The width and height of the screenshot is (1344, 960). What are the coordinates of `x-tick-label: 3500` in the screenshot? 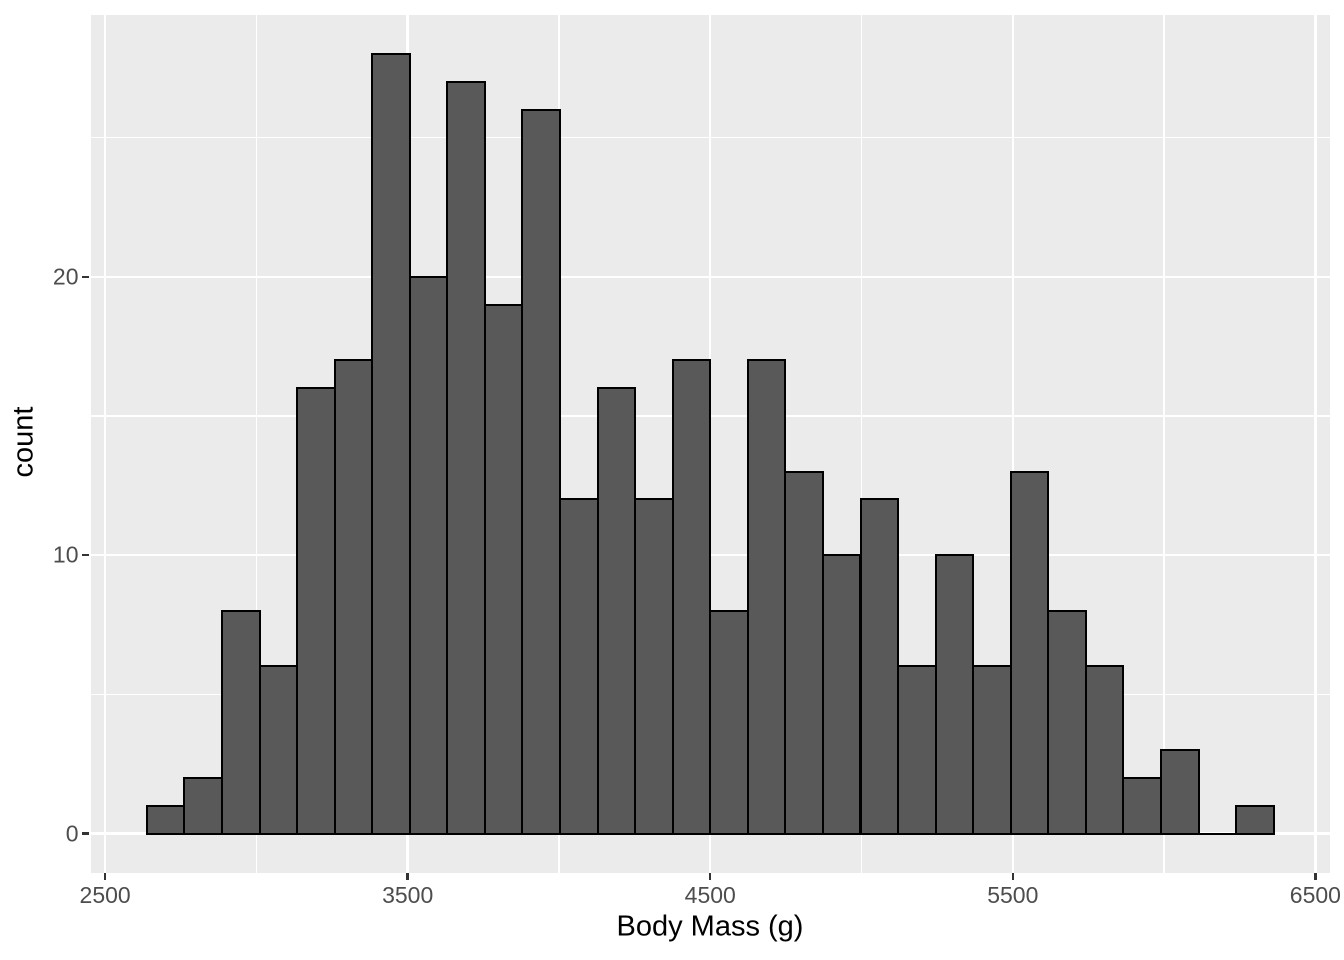 It's located at (408, 895).